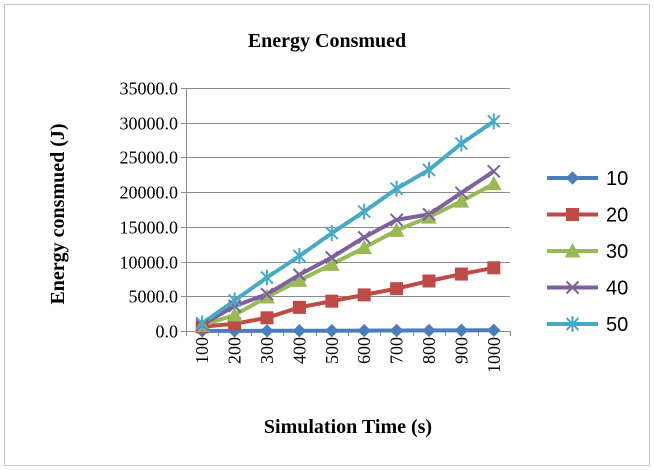  Describe the element at coordinates (299, 350) in the screenshot. I see `x-tick-label: 400` at that location.